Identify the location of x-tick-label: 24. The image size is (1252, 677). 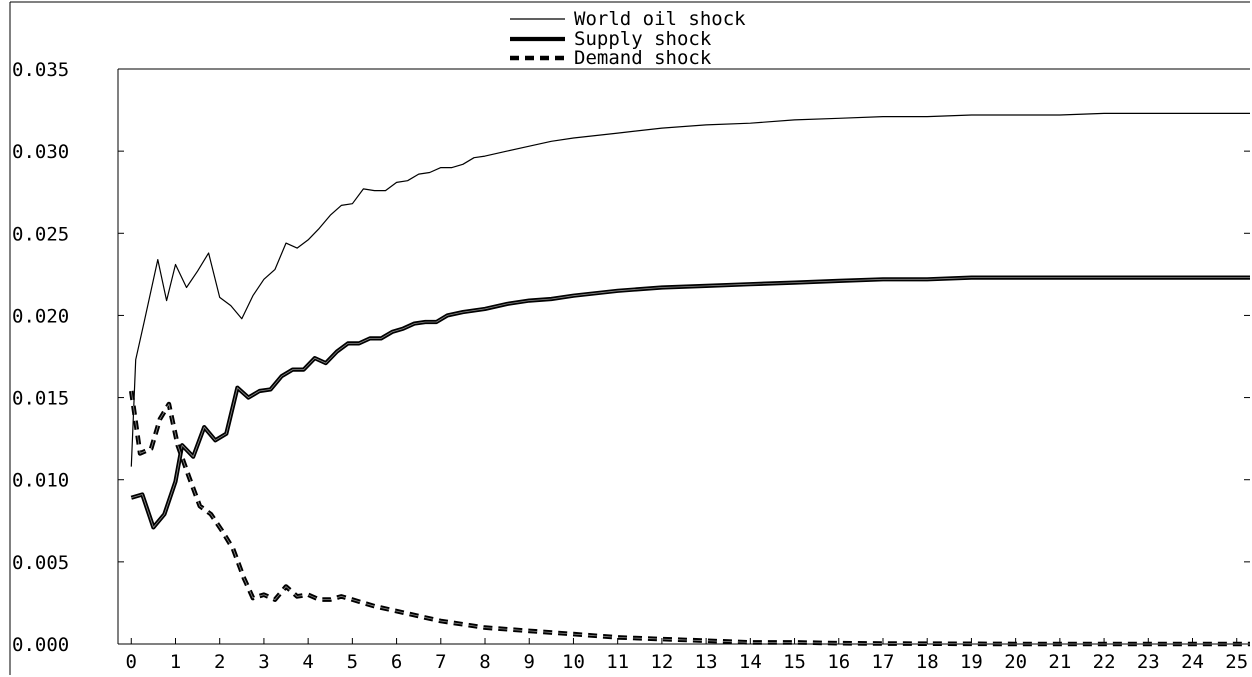
(1192, 662).